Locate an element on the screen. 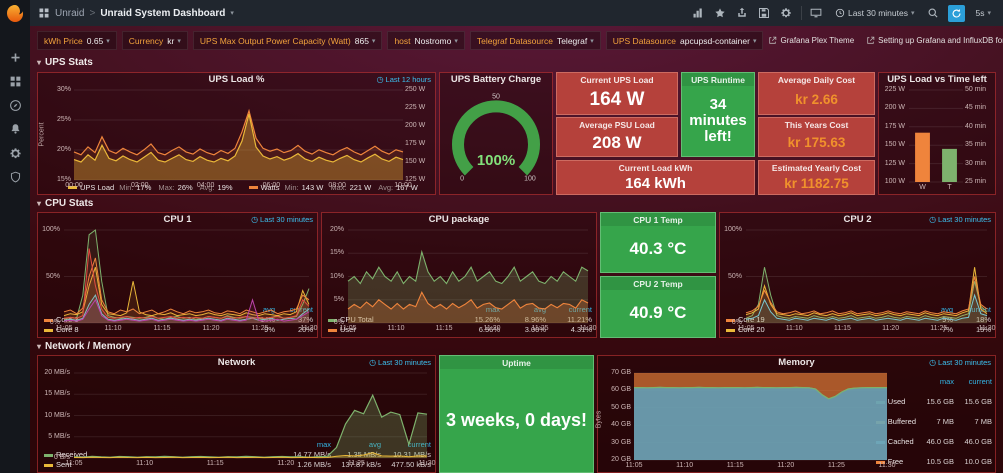  axis-tick: 100% is located at coordinates (51, 229).